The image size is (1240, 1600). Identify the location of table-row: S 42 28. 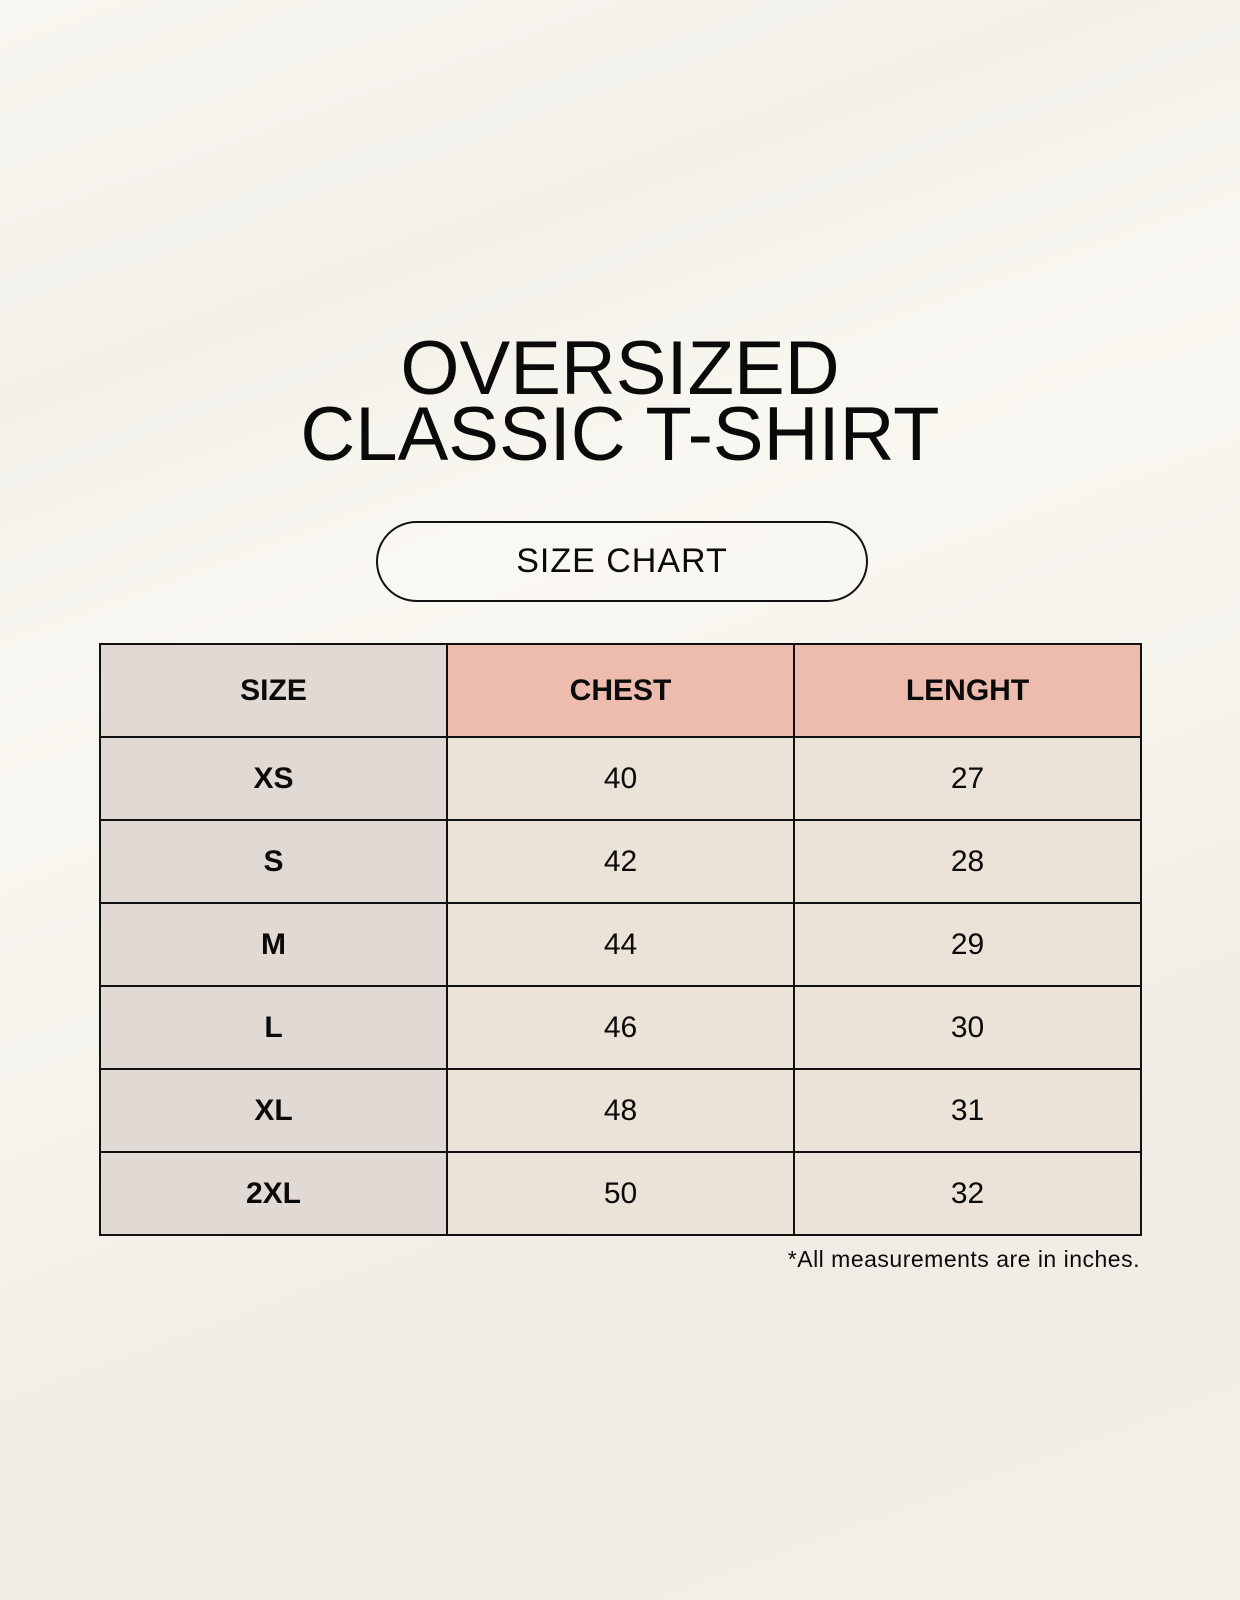
(620, 861).